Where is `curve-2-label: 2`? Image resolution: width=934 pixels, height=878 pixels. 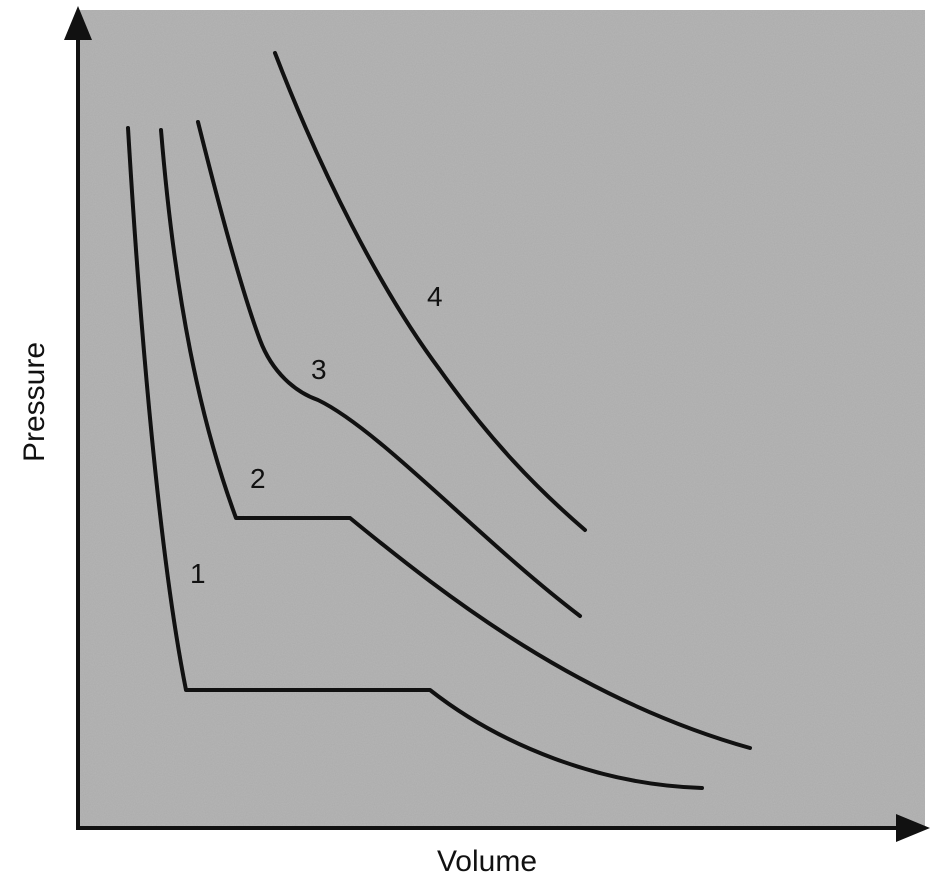 curve-2-label: 2 is located at coordinates (258, 478).